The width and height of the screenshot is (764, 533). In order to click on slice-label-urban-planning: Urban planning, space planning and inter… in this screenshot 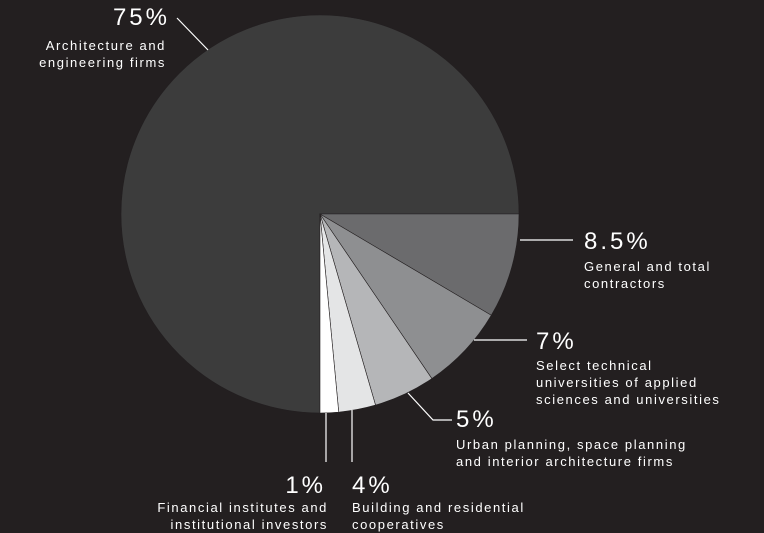, I will do `click(571, 453)`.